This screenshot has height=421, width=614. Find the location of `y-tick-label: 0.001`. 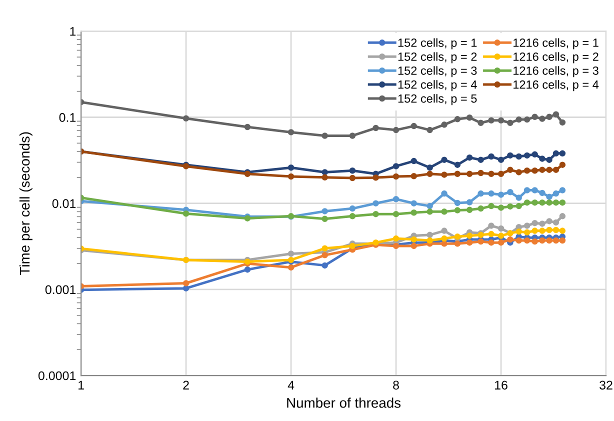

y-tick-label: 0.001 is located at coordinates (60, 289).